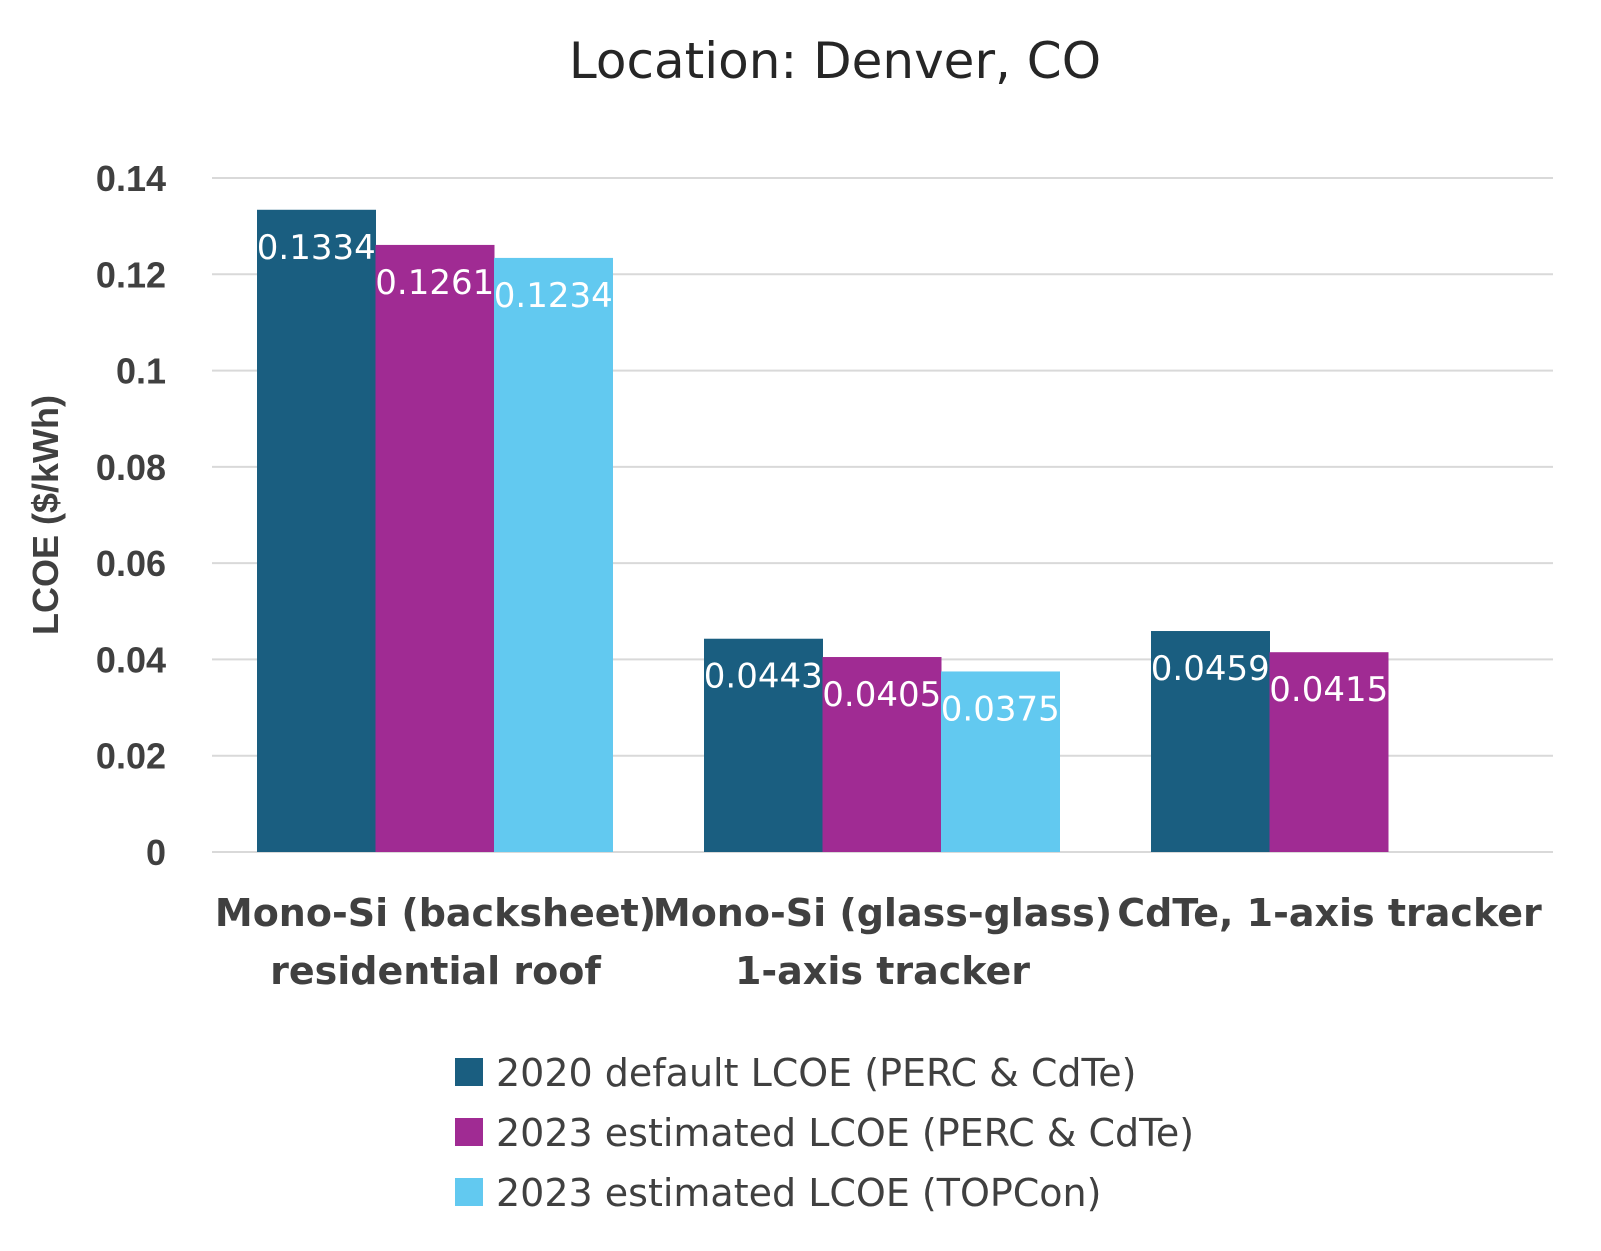 The image size is (1601, 1251). What do you see at coordinates (553, 296) in the screenshot?
I see `data-label: 0.1234` at bounding box center [553, 296].